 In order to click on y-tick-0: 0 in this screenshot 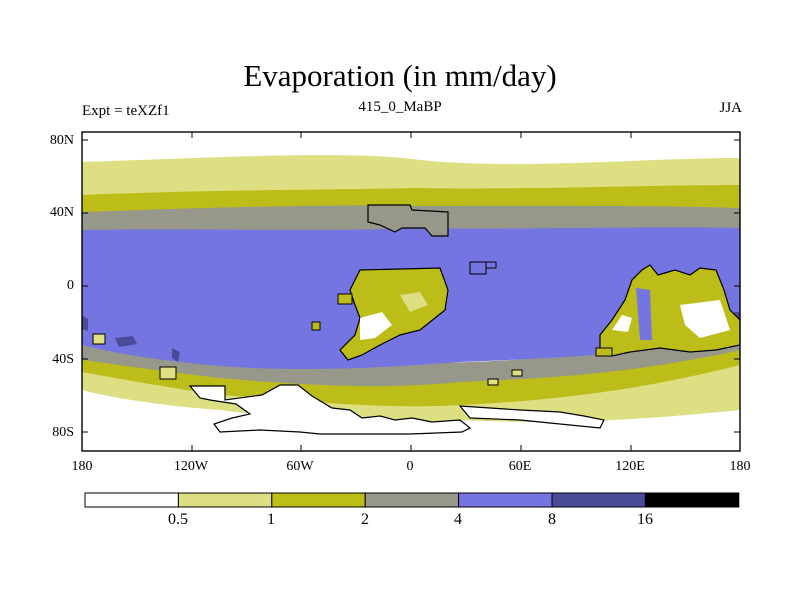, I will do `click(70, 285)`.